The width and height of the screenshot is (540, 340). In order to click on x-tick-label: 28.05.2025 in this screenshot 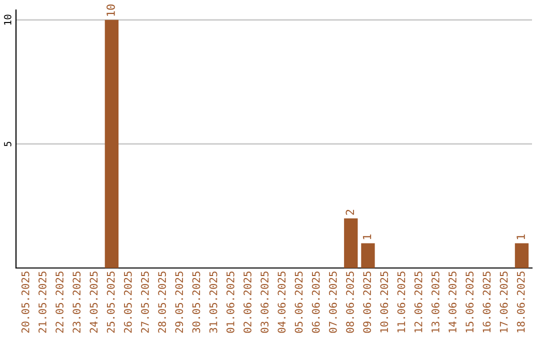, I will do `click(162, 302)`.